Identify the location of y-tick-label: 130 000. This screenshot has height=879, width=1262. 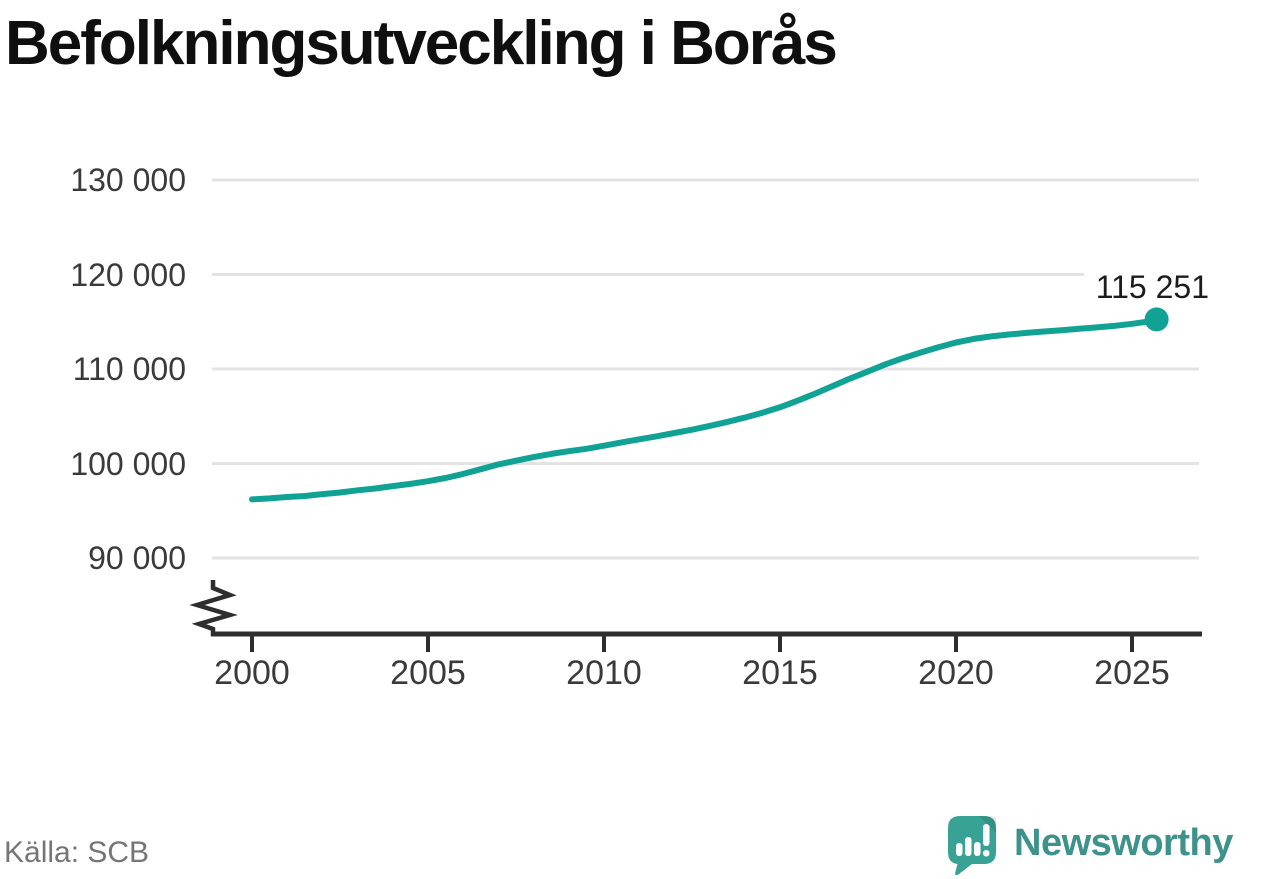
(128, 180).